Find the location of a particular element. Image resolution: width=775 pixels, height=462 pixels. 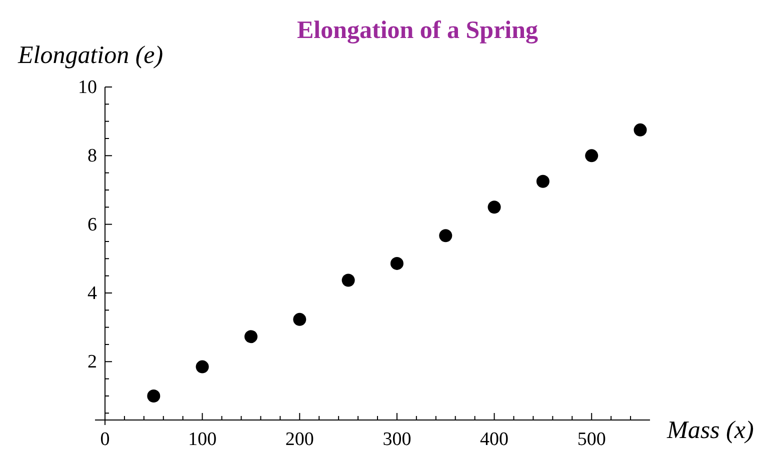

y-axis-title: Elongation (e) is located at coordinates (90, 55).